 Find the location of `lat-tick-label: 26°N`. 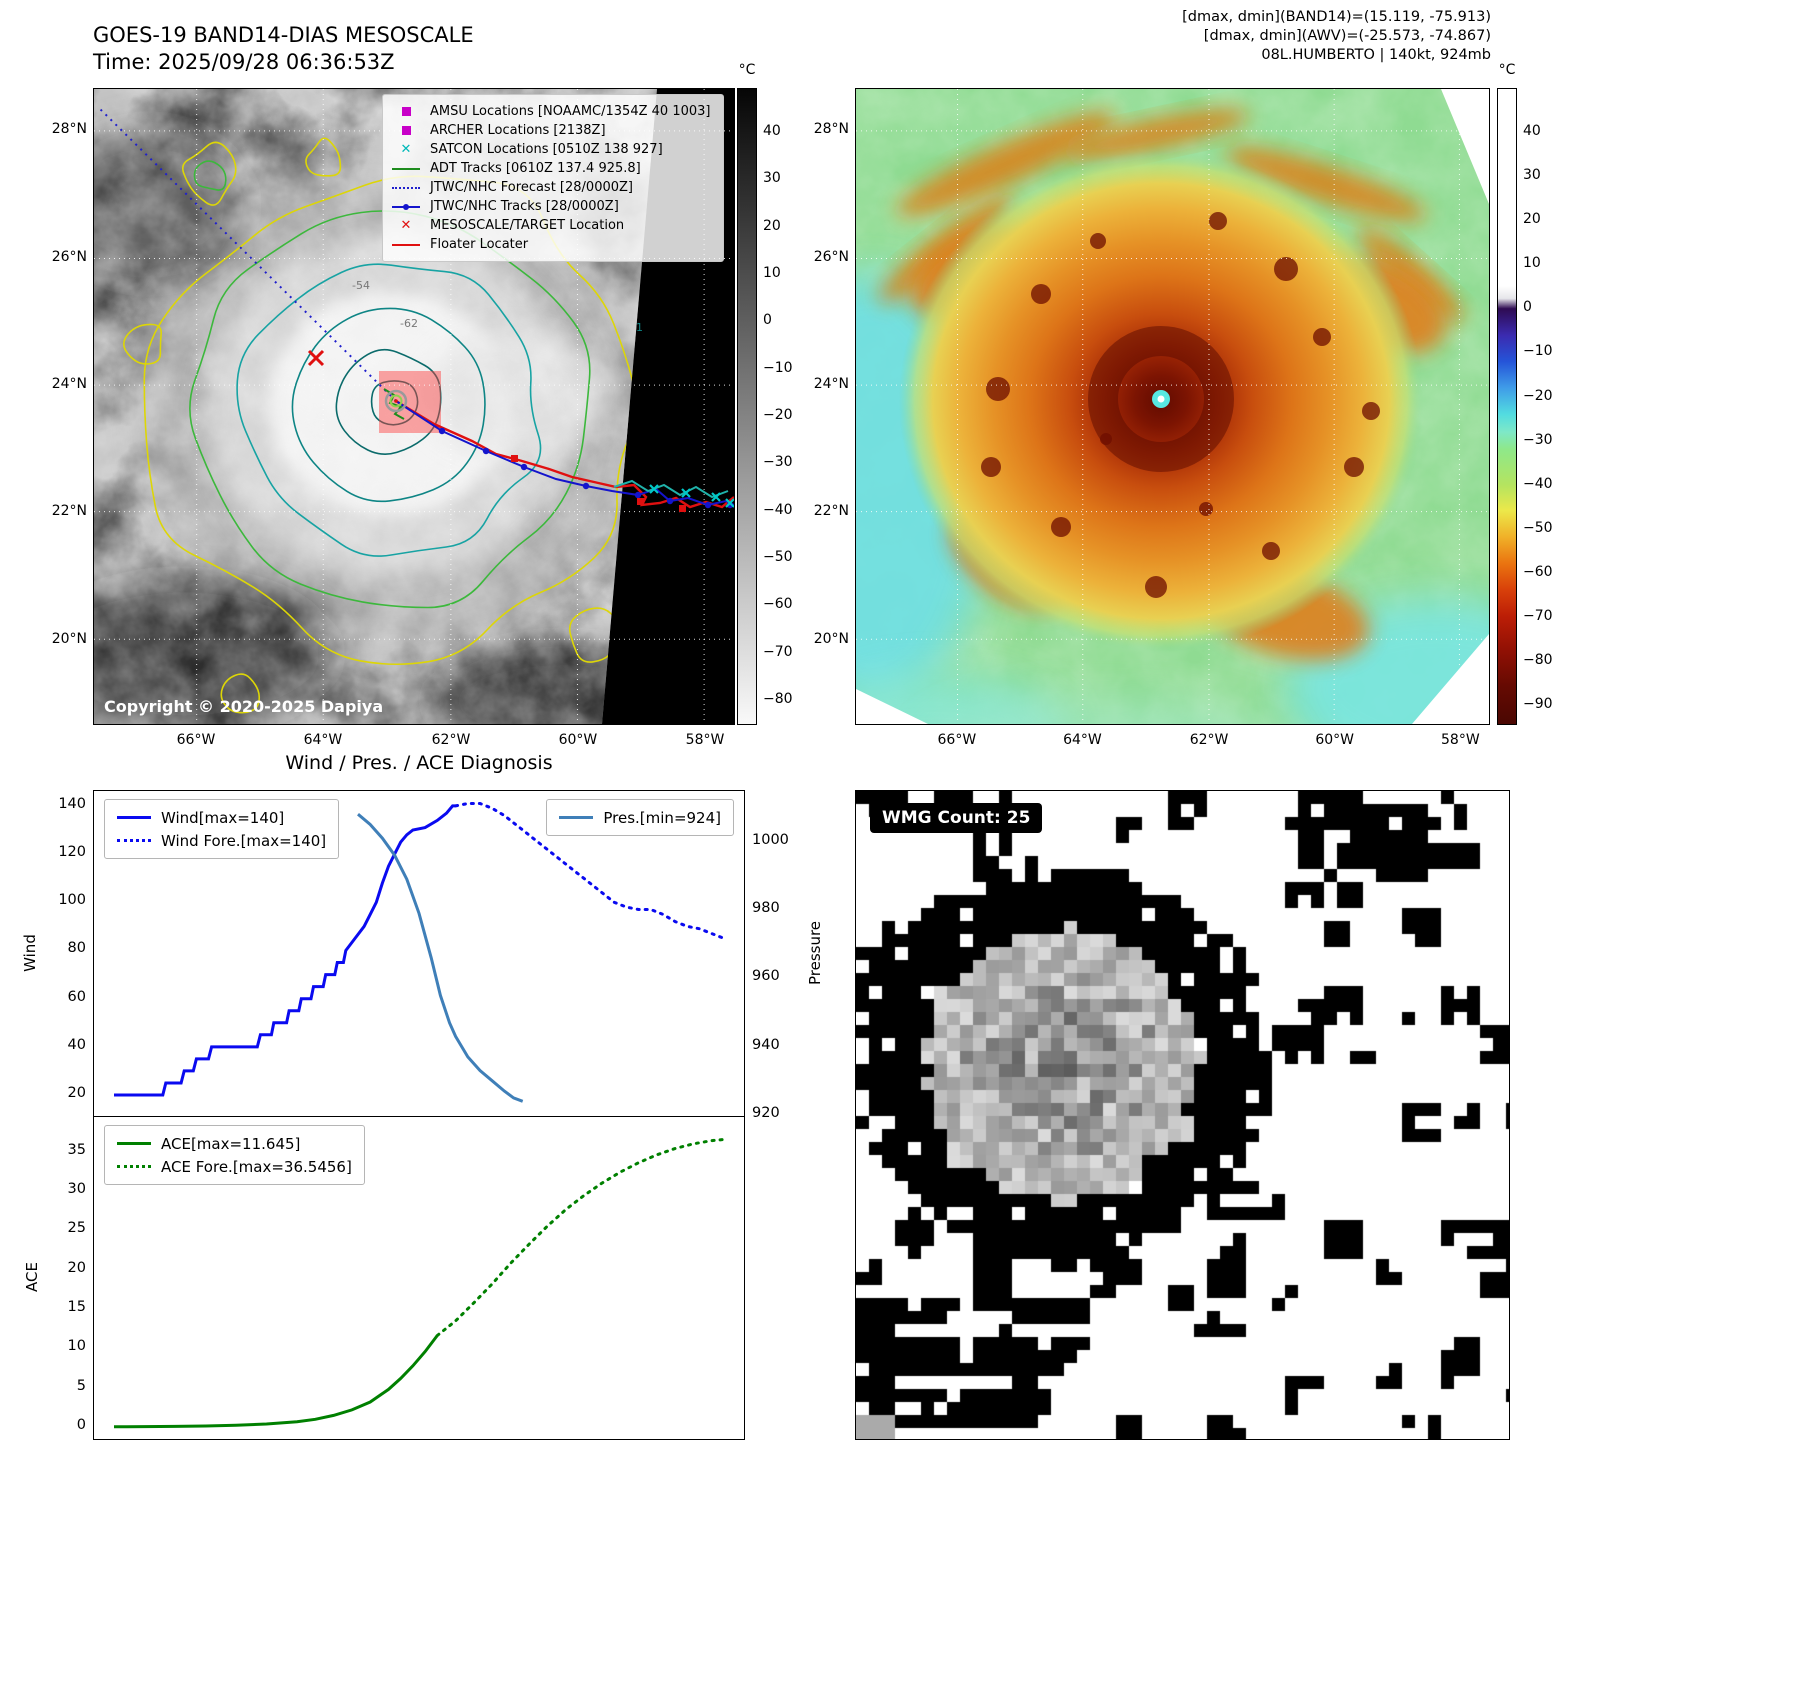

lat-tick-label: 26°N is located at coordinates (831, 257).